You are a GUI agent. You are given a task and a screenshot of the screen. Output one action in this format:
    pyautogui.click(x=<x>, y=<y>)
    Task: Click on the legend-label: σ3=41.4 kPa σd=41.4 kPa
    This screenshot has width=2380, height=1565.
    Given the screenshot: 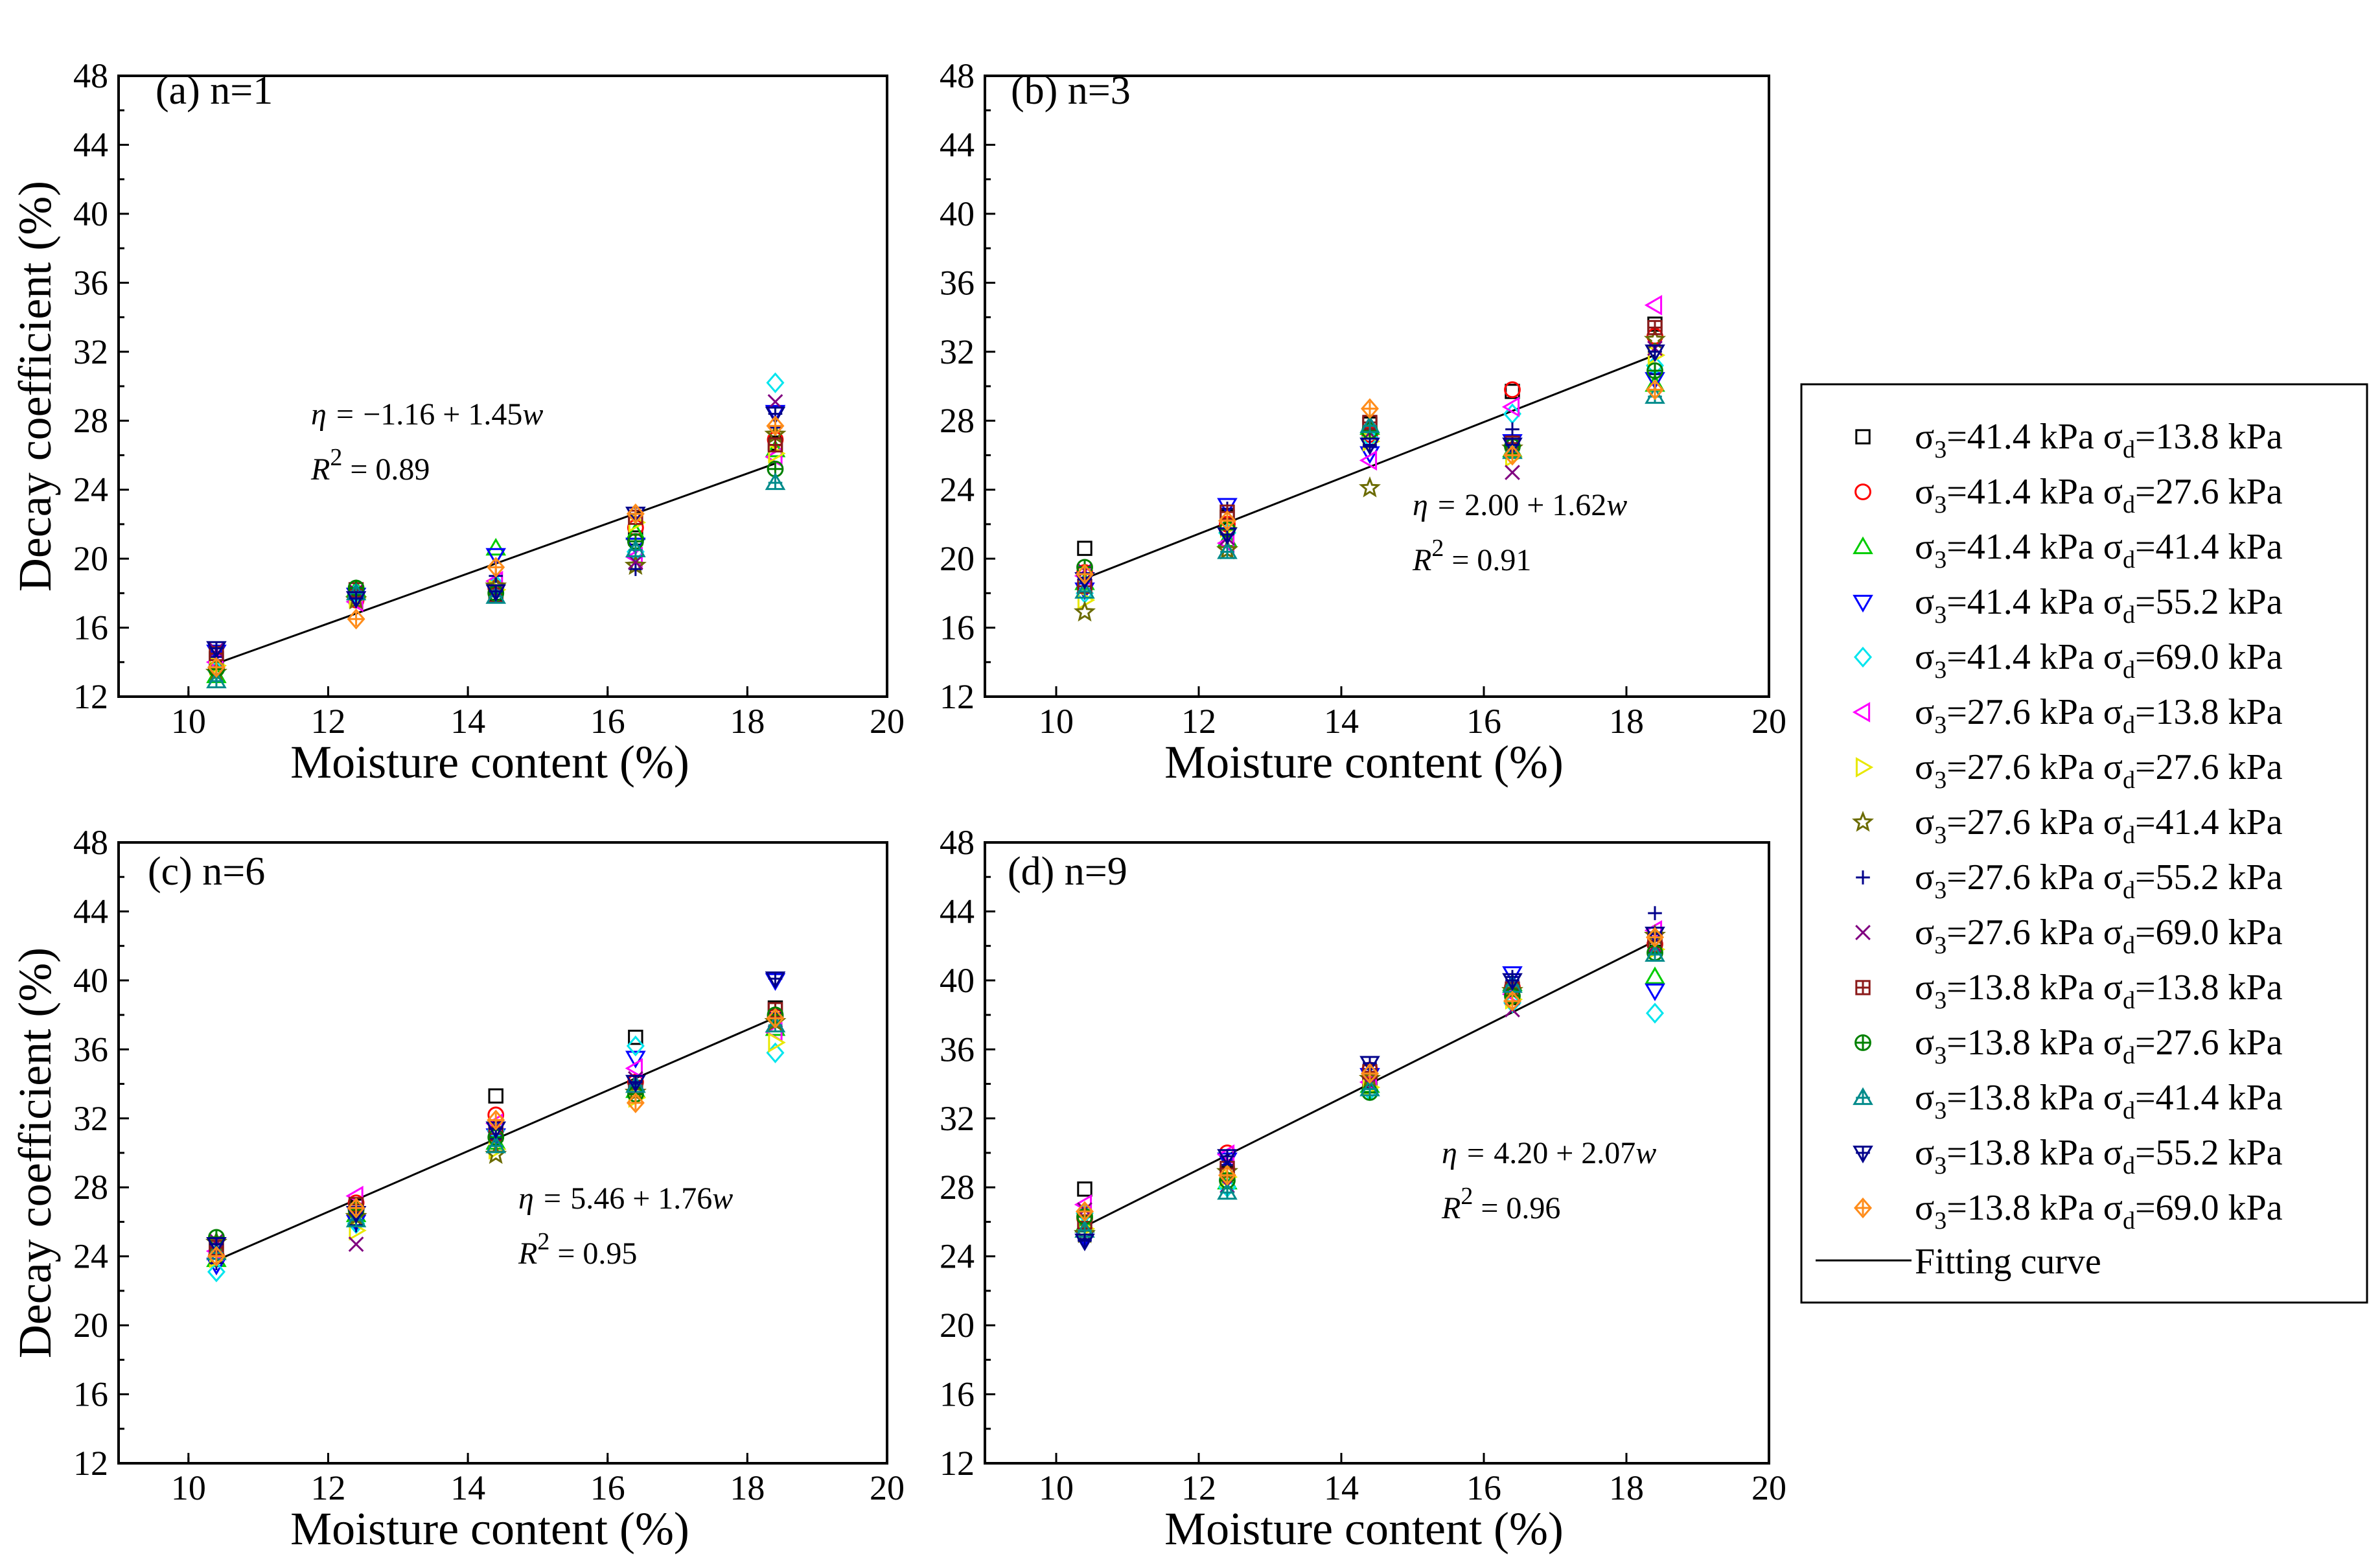 What is the action you would take?
    pyautogui.click(x=2099, y=550)
    